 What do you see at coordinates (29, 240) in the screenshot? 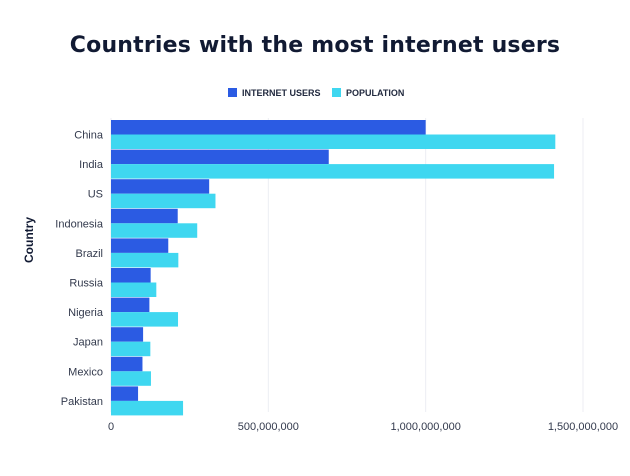
I see `y-axis-title: Country` at bounding box center [29, 240].